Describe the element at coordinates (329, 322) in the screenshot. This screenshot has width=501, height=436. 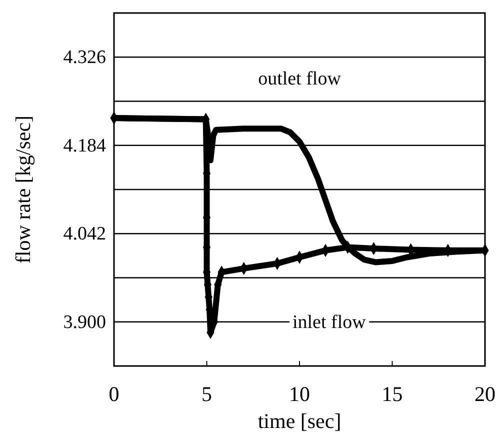
I see `text: inlet flow` at that location.